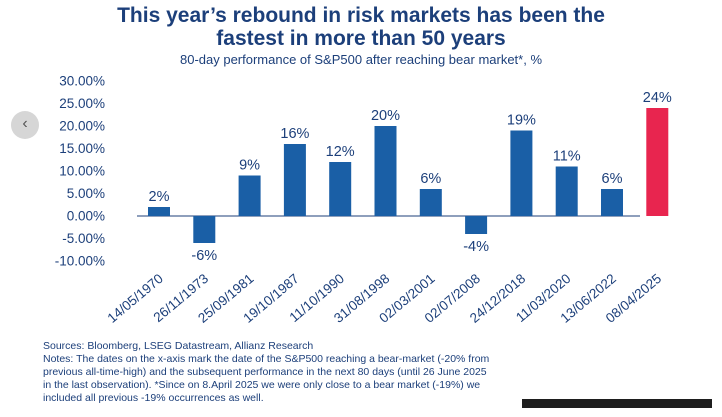 The height and width of the screenshot is (417, 722). I want to click on data-label: 9%, so click(249, 166).